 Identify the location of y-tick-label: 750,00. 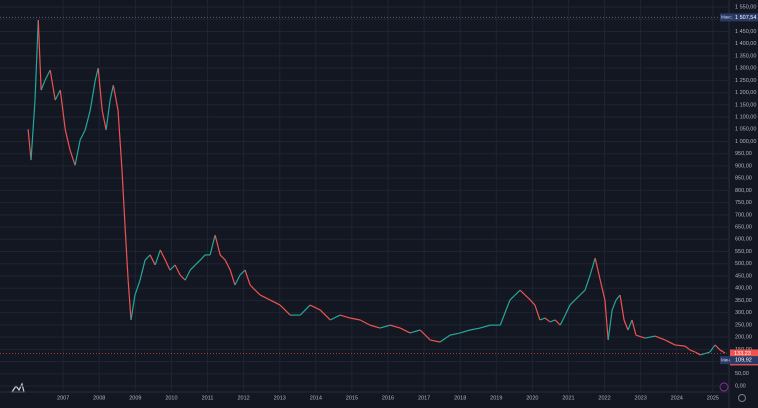
(743, 203).